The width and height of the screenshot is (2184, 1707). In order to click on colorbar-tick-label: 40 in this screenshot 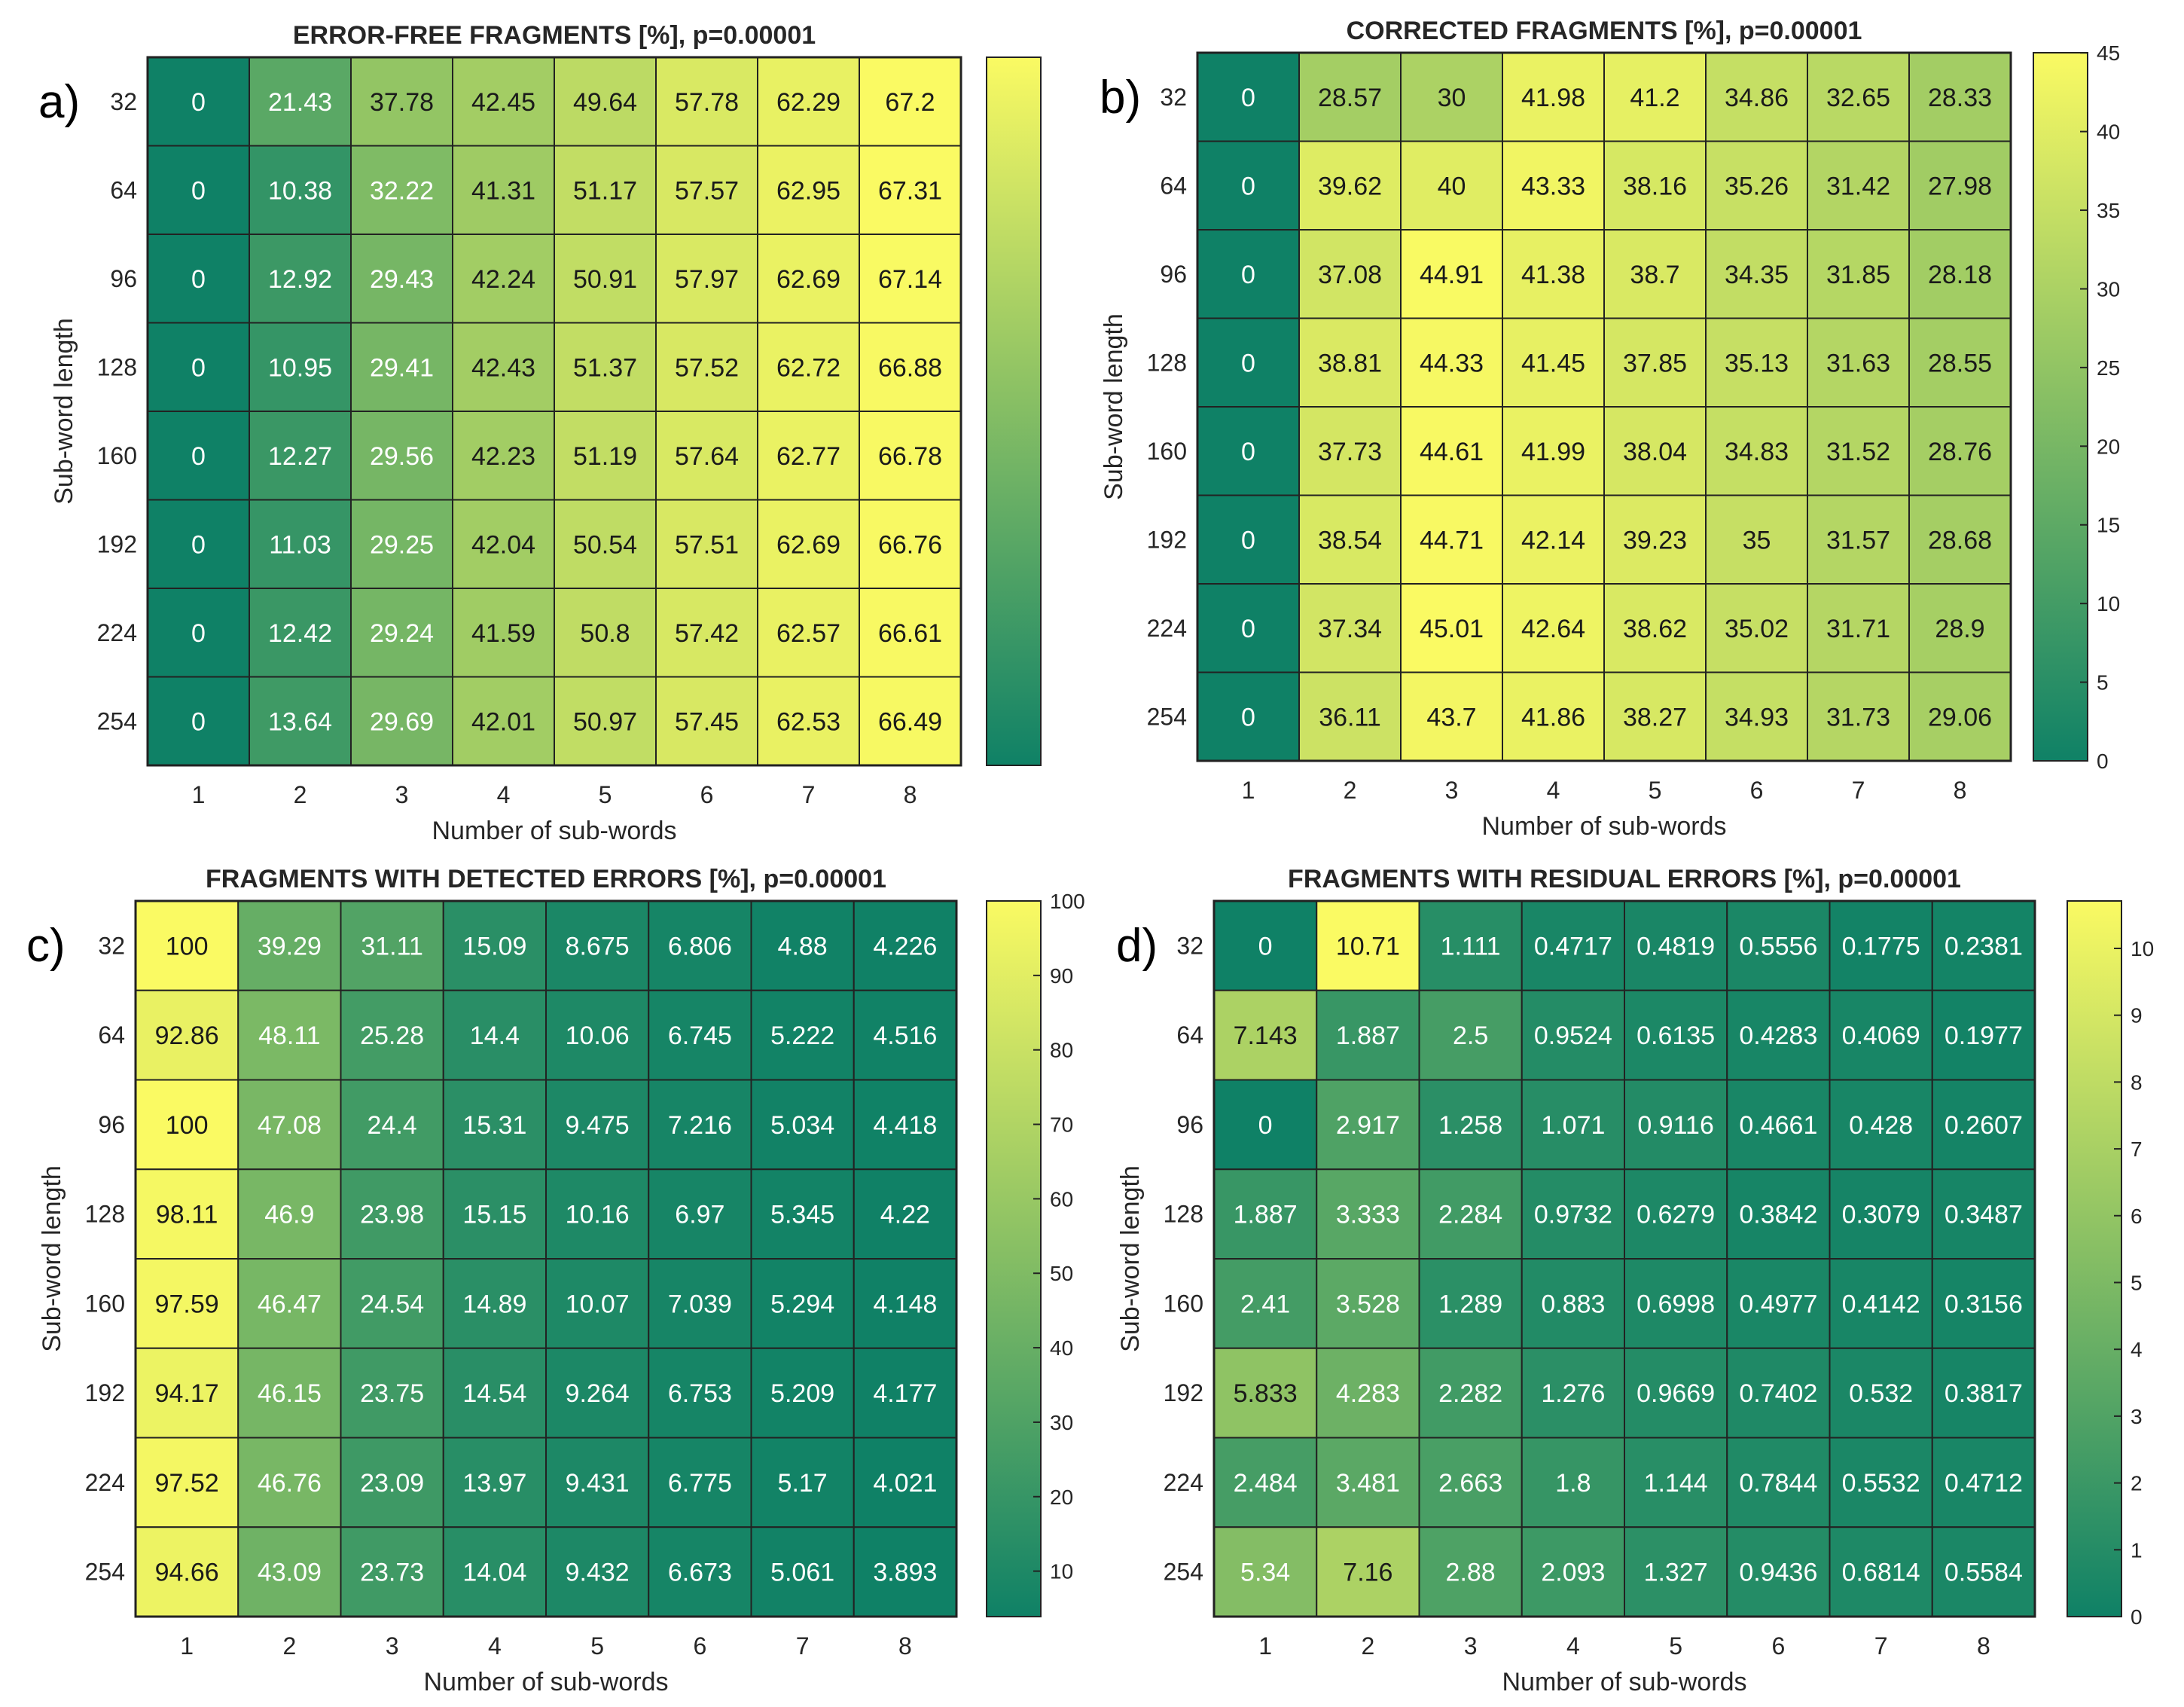, I will do `click(2108, 132)`.